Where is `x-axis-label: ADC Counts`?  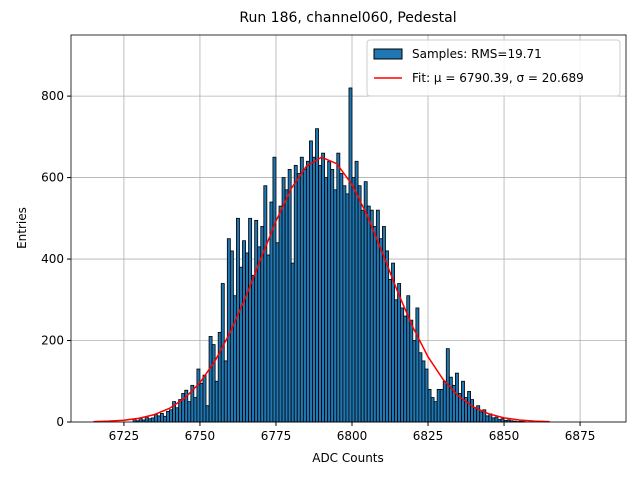
x-axis-label: ADC Counts is located at coordinates (348, 458).